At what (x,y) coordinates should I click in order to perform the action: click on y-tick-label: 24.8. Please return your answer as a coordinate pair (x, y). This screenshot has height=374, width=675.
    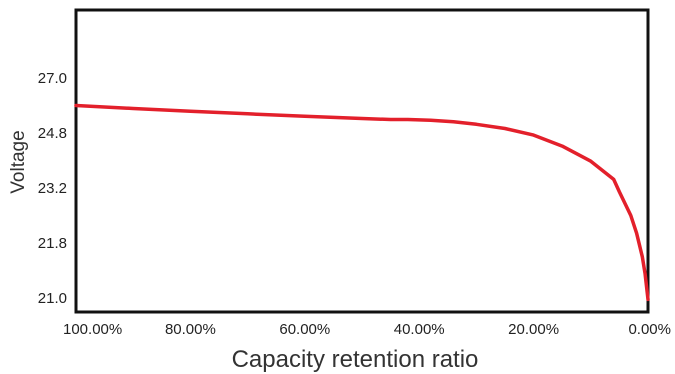
    Looking at the image, I should click on (52, 133).